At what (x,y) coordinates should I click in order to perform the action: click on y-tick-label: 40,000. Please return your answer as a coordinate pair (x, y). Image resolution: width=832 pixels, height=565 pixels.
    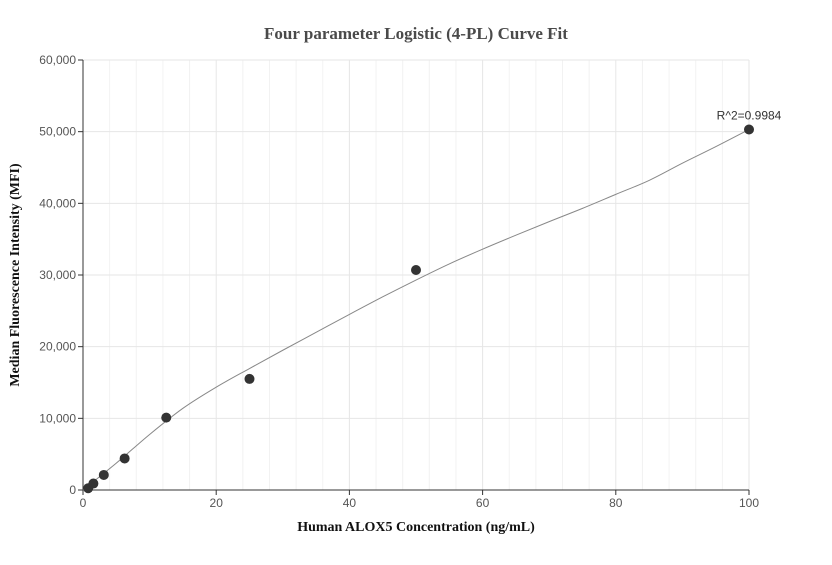
    Looking at the image, I should click on (57, 203).